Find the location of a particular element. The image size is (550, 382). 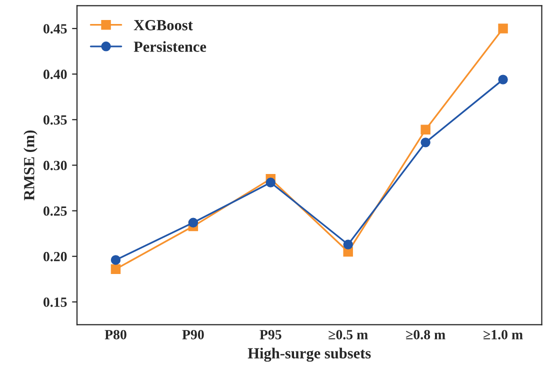

y-axis-title: RMSE (m) is located at coordinates (31, 165).